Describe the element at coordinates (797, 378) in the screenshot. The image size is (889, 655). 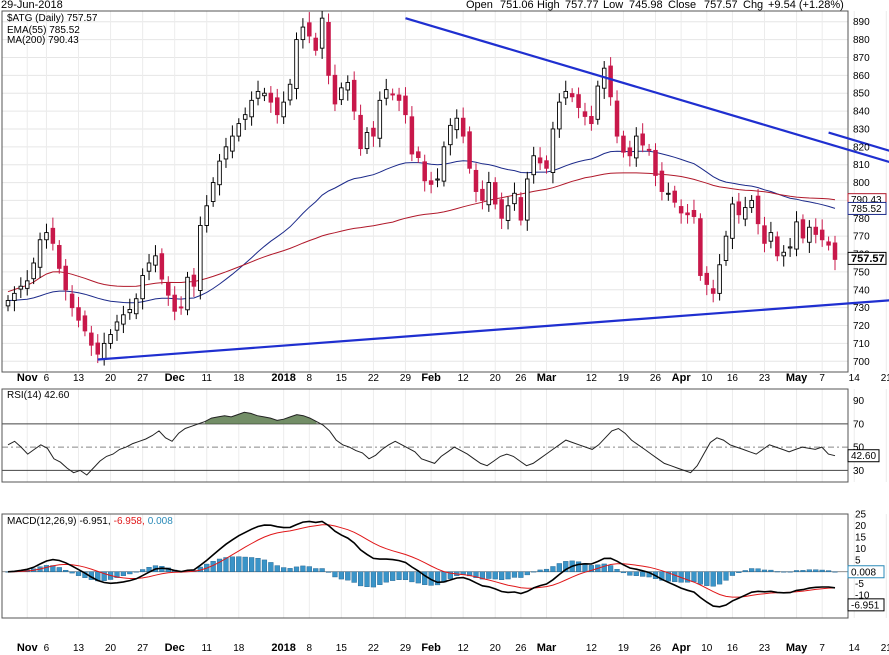
I see `x-tick-May-0: May` at that location.